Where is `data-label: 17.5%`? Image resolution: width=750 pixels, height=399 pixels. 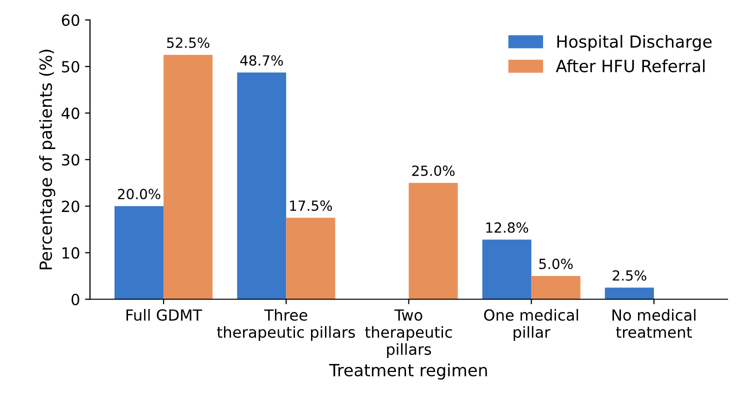 data-label: 17.5% is located at coordinates (311, 205).